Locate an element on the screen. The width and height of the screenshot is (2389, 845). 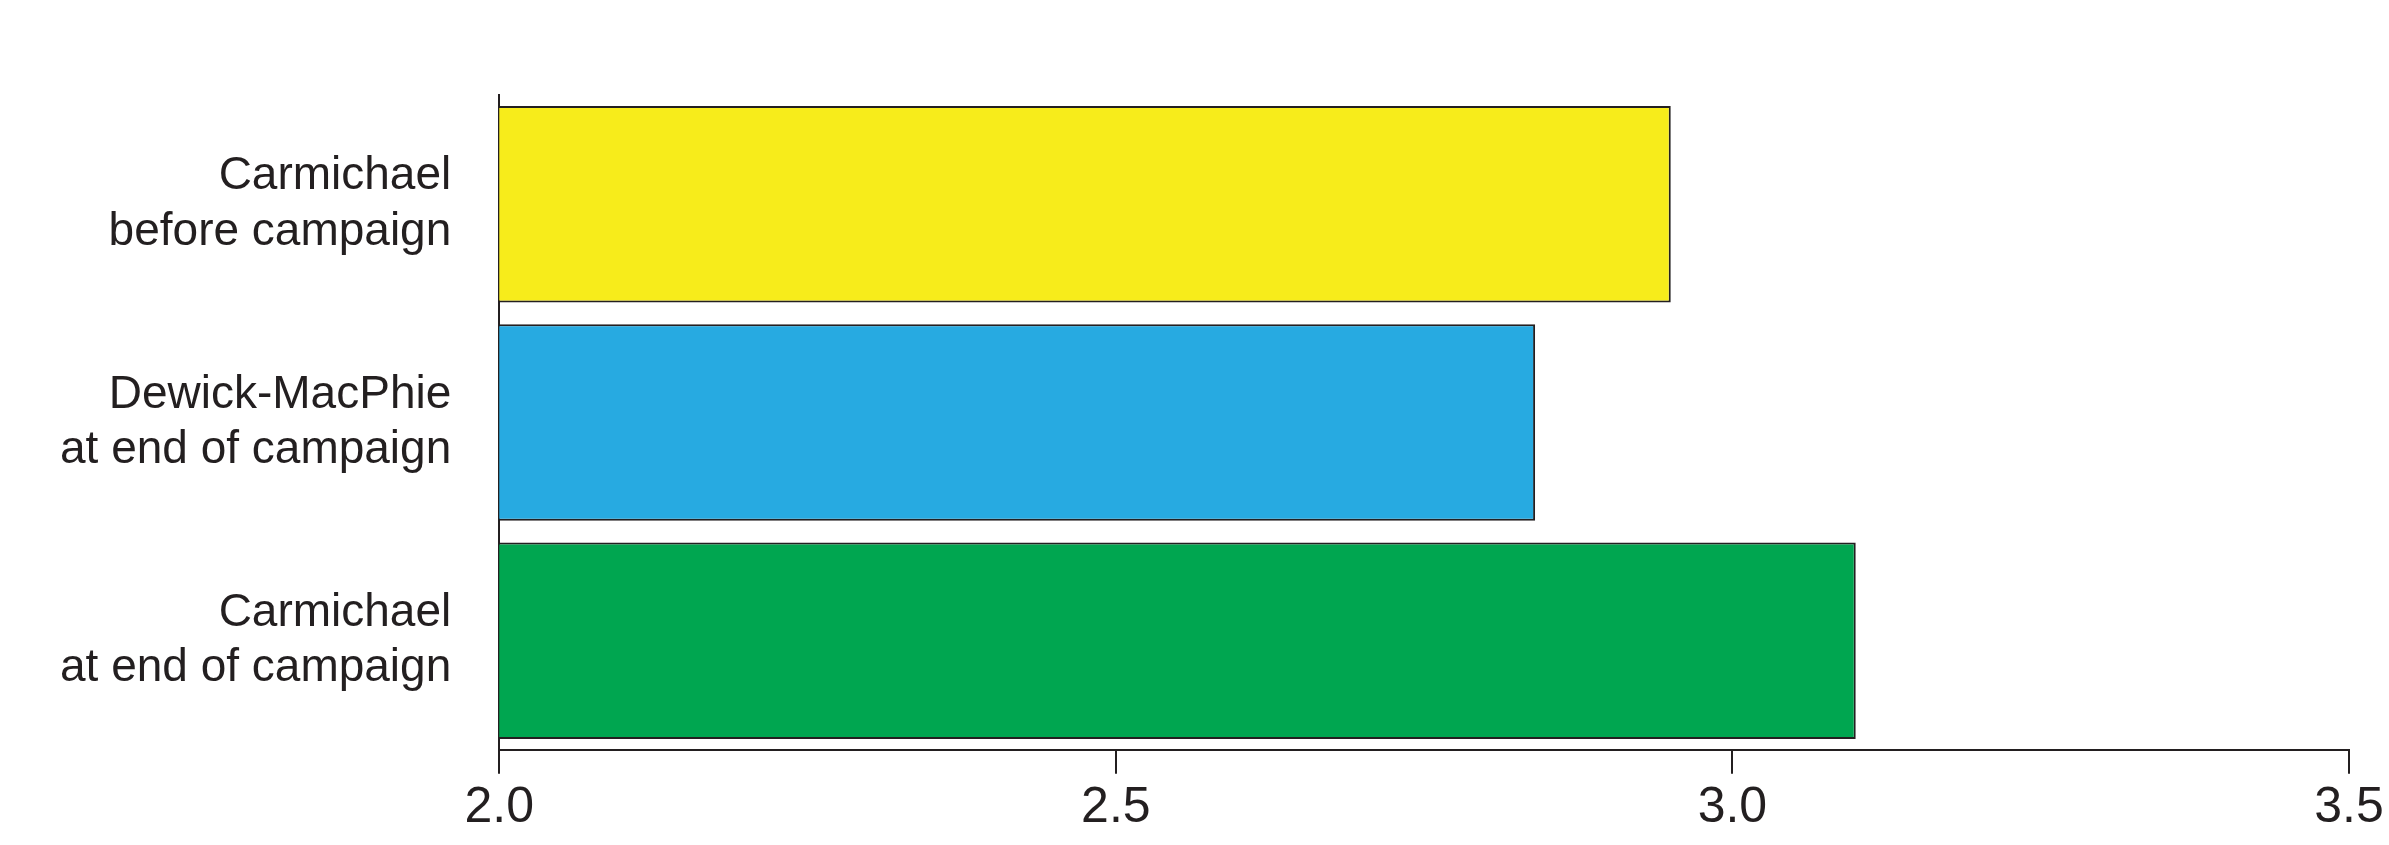
x-tick-label: 2.0 is located at coordinates (499, 804).